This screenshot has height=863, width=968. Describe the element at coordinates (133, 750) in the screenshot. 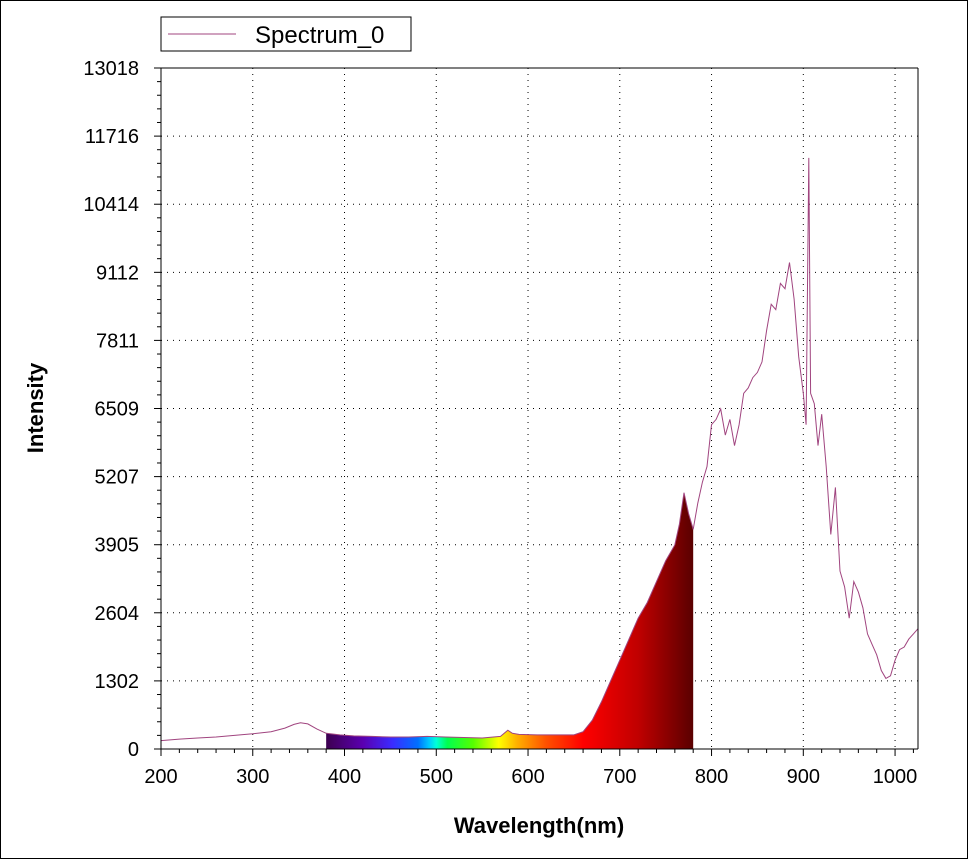

I see `y-tick-label: 0` at that location.